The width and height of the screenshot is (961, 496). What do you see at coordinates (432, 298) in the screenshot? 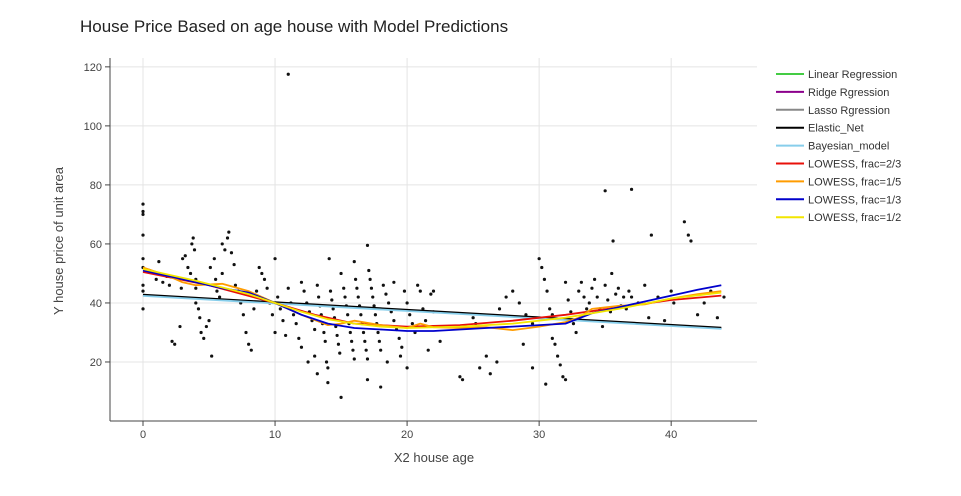
I see `series-line` at bounding box center [432, 298].